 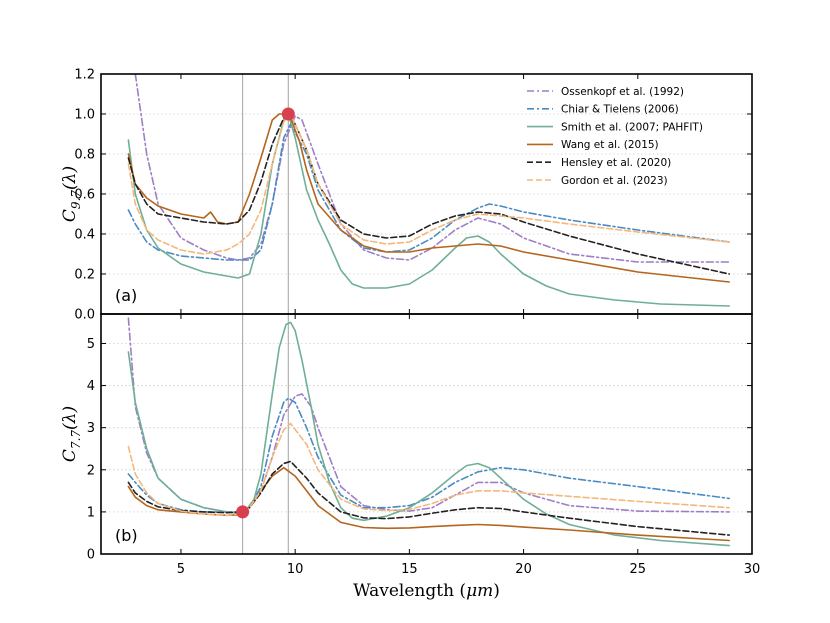 I want to click on panel-label: (a), so click(x=126, y=295).